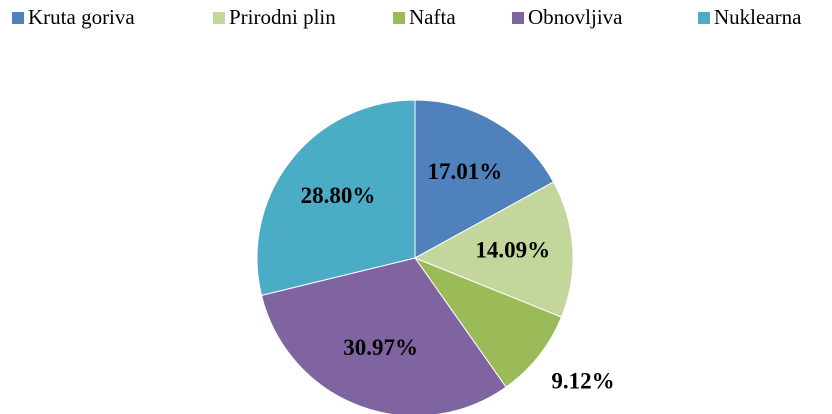  I want to click on legend-label: Nafta, so click(432, 17).